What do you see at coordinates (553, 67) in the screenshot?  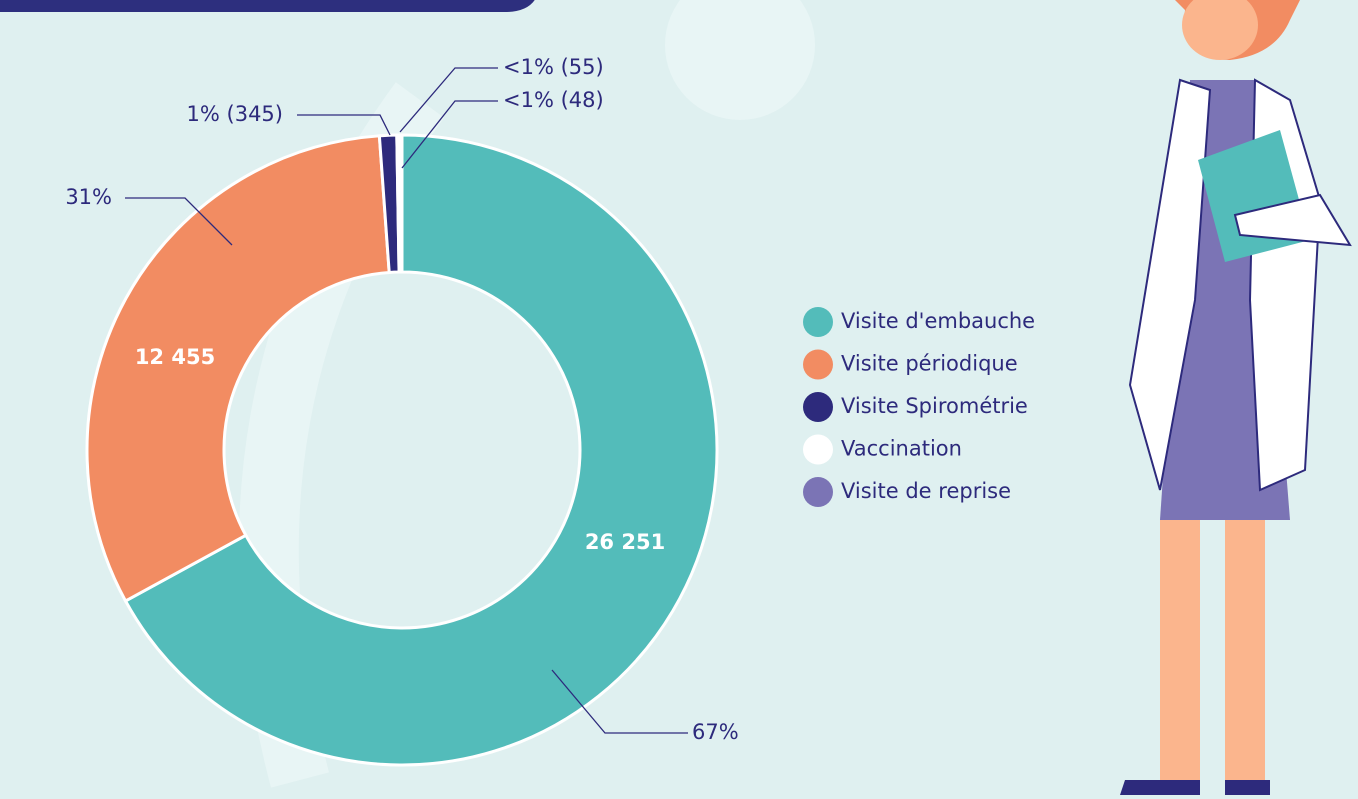 I see `percent-label: <1% (55)` at bounding box center [553, 67].